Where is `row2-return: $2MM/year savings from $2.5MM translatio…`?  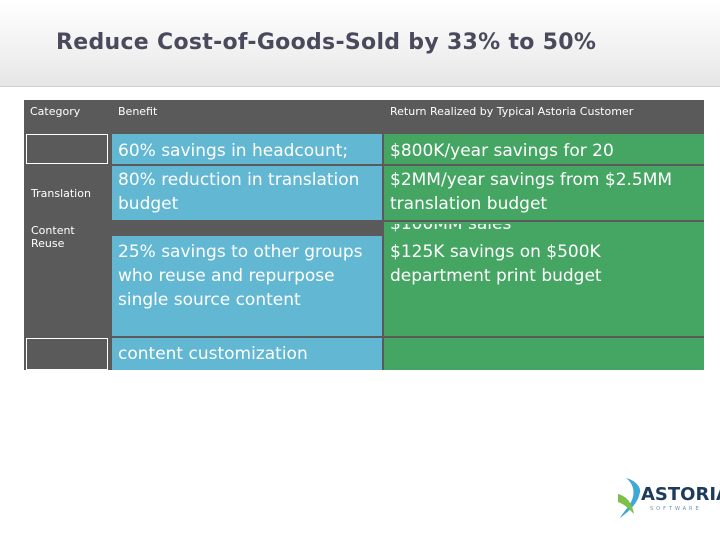
row2-return: $2MM/year savings from $2.5MM translatio… is located at coordinates (544, 193).